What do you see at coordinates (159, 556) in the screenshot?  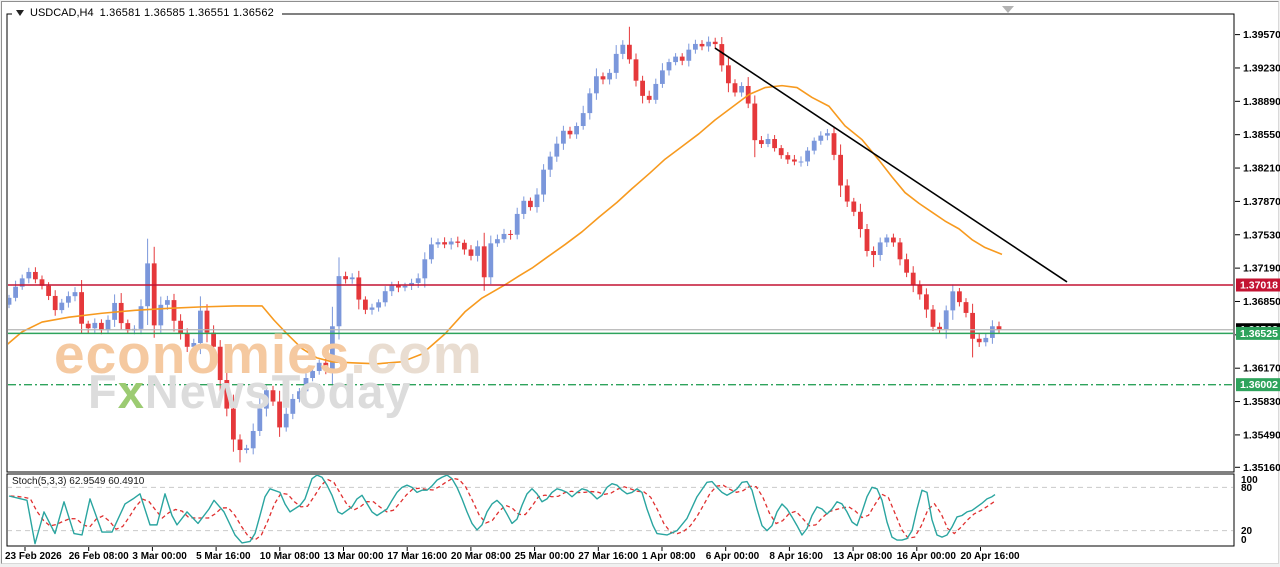 I see `time-tick-label: 3 Mar 00:00` at bounding box center [159, 556].